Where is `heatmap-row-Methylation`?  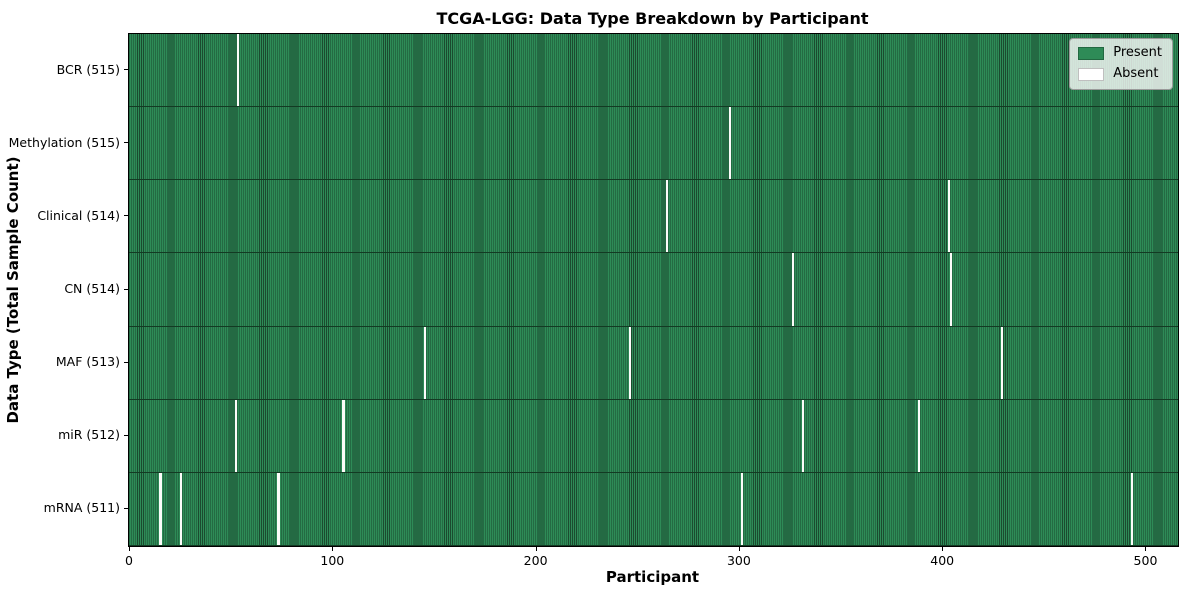 heatmap-row-Methylation is located at coordinates (653, 144).